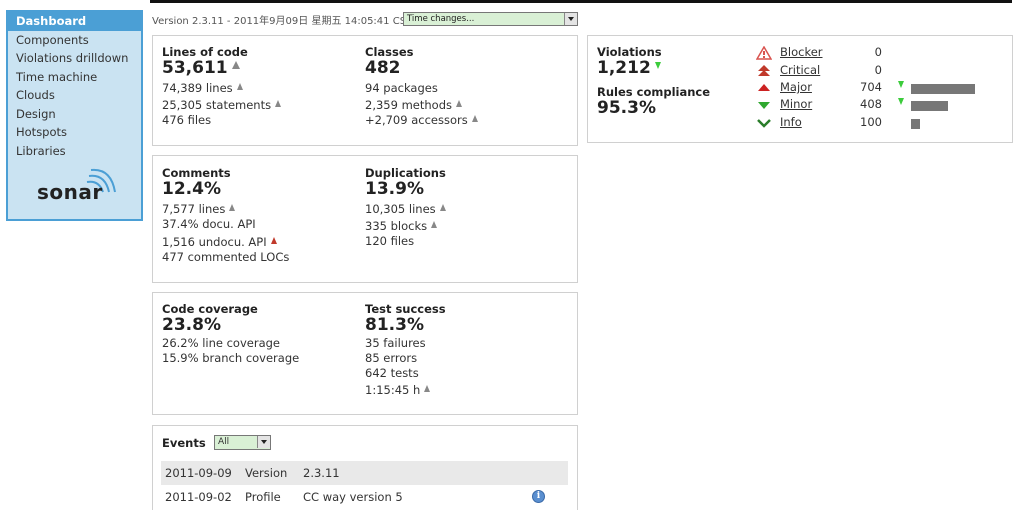 The image size is (1024, 510). What do you see at coordinates (929, 106) in the screenshot?
I see `severity-bar-minor` at bounding box center [929, 106].